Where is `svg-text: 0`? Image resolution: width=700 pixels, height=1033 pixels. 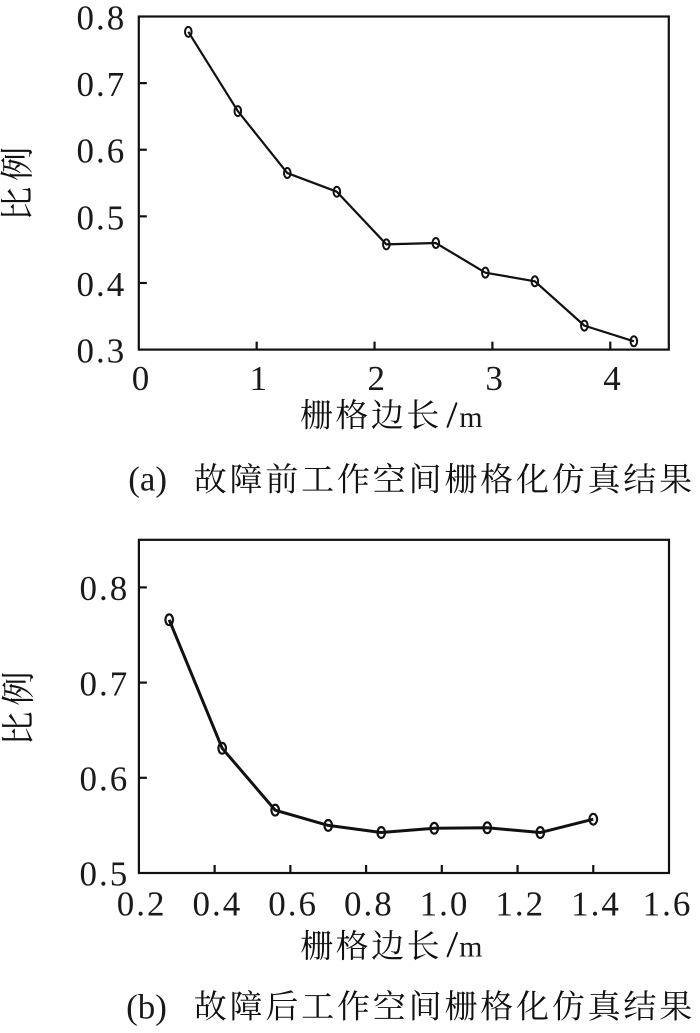 svg-text: 0 is located at coordinates (141, 378).